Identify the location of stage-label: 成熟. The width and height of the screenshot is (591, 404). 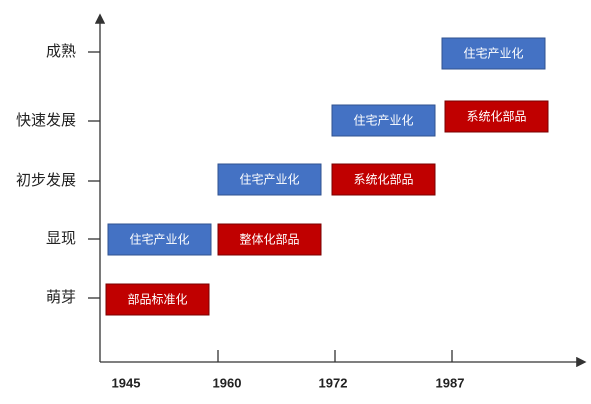
(61, 51).